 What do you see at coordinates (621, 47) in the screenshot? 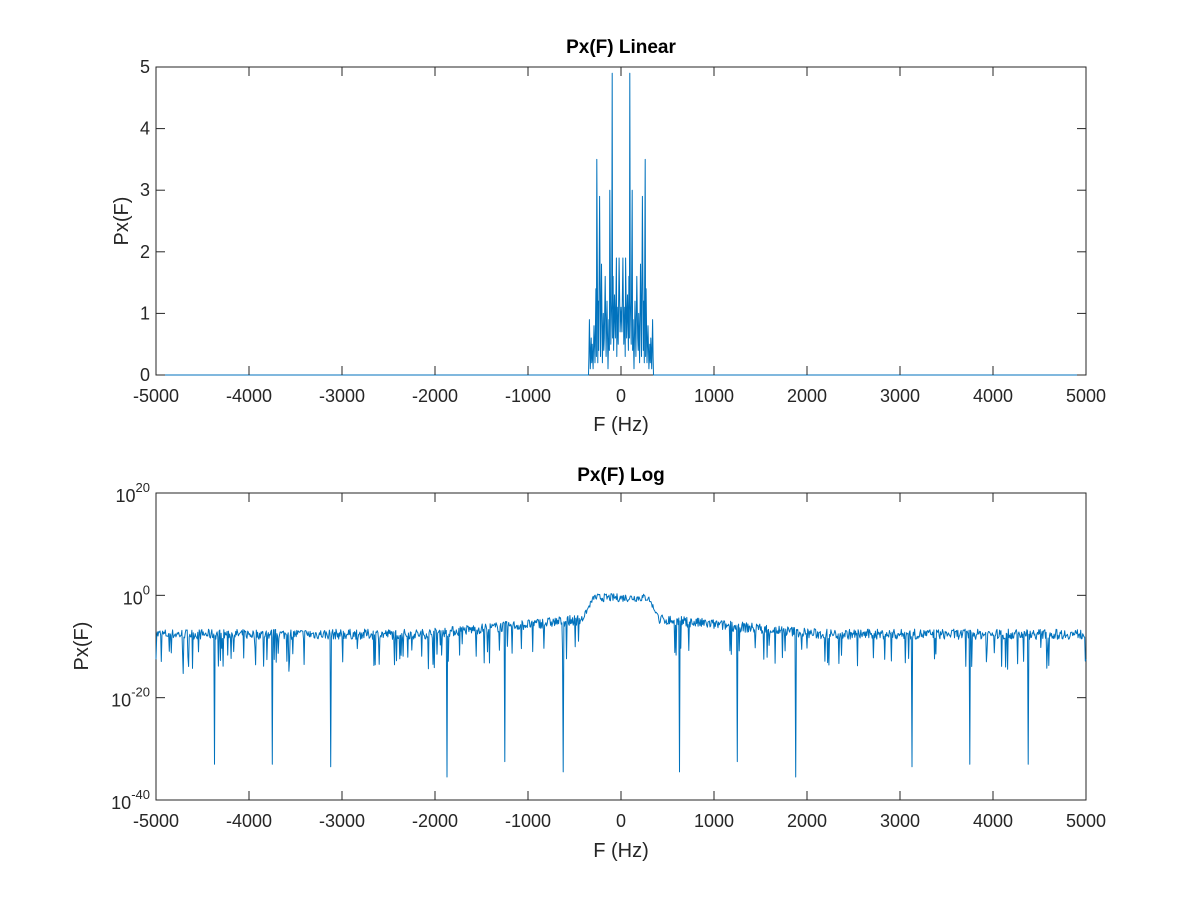
I see `linear-plot-title: Px(F) Linear` at bounding box center [621, 47].